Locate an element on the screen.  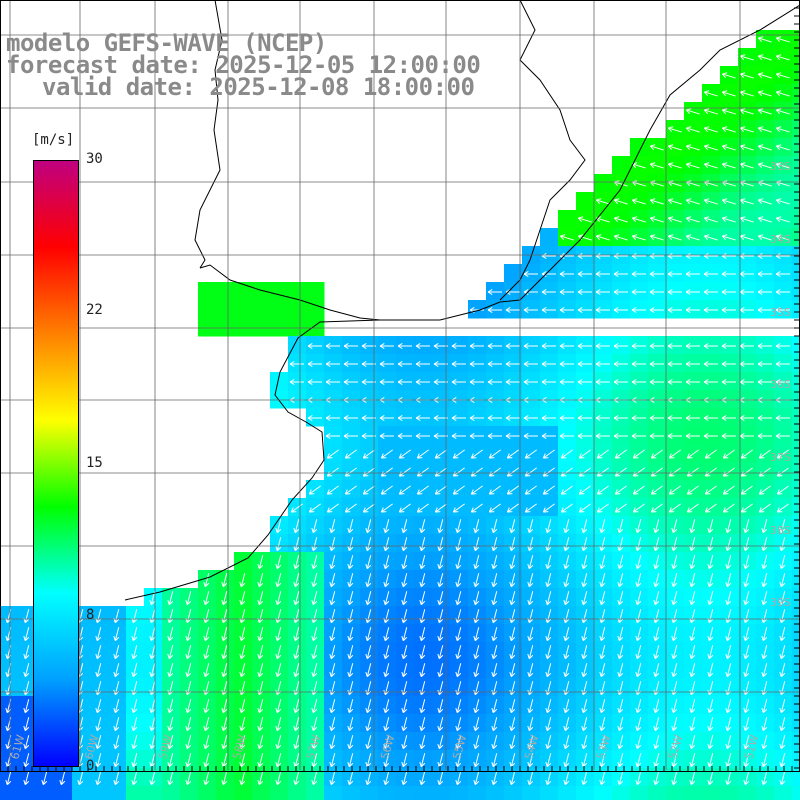
title-model: modelo GEFS-WAVE (NCEP) is located at coordinates (166, 43).